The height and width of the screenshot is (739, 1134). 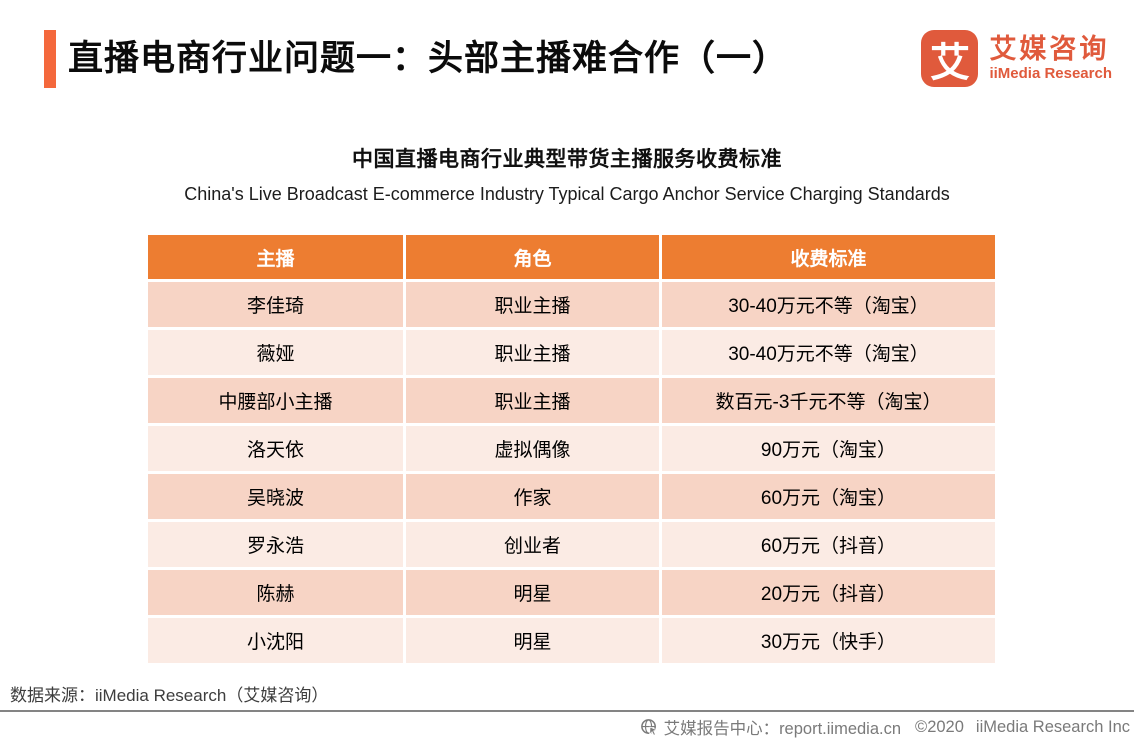 I want to click on table-row: 罗永浩 创业者 60万元（抖音）, so click(x=571, y=544).